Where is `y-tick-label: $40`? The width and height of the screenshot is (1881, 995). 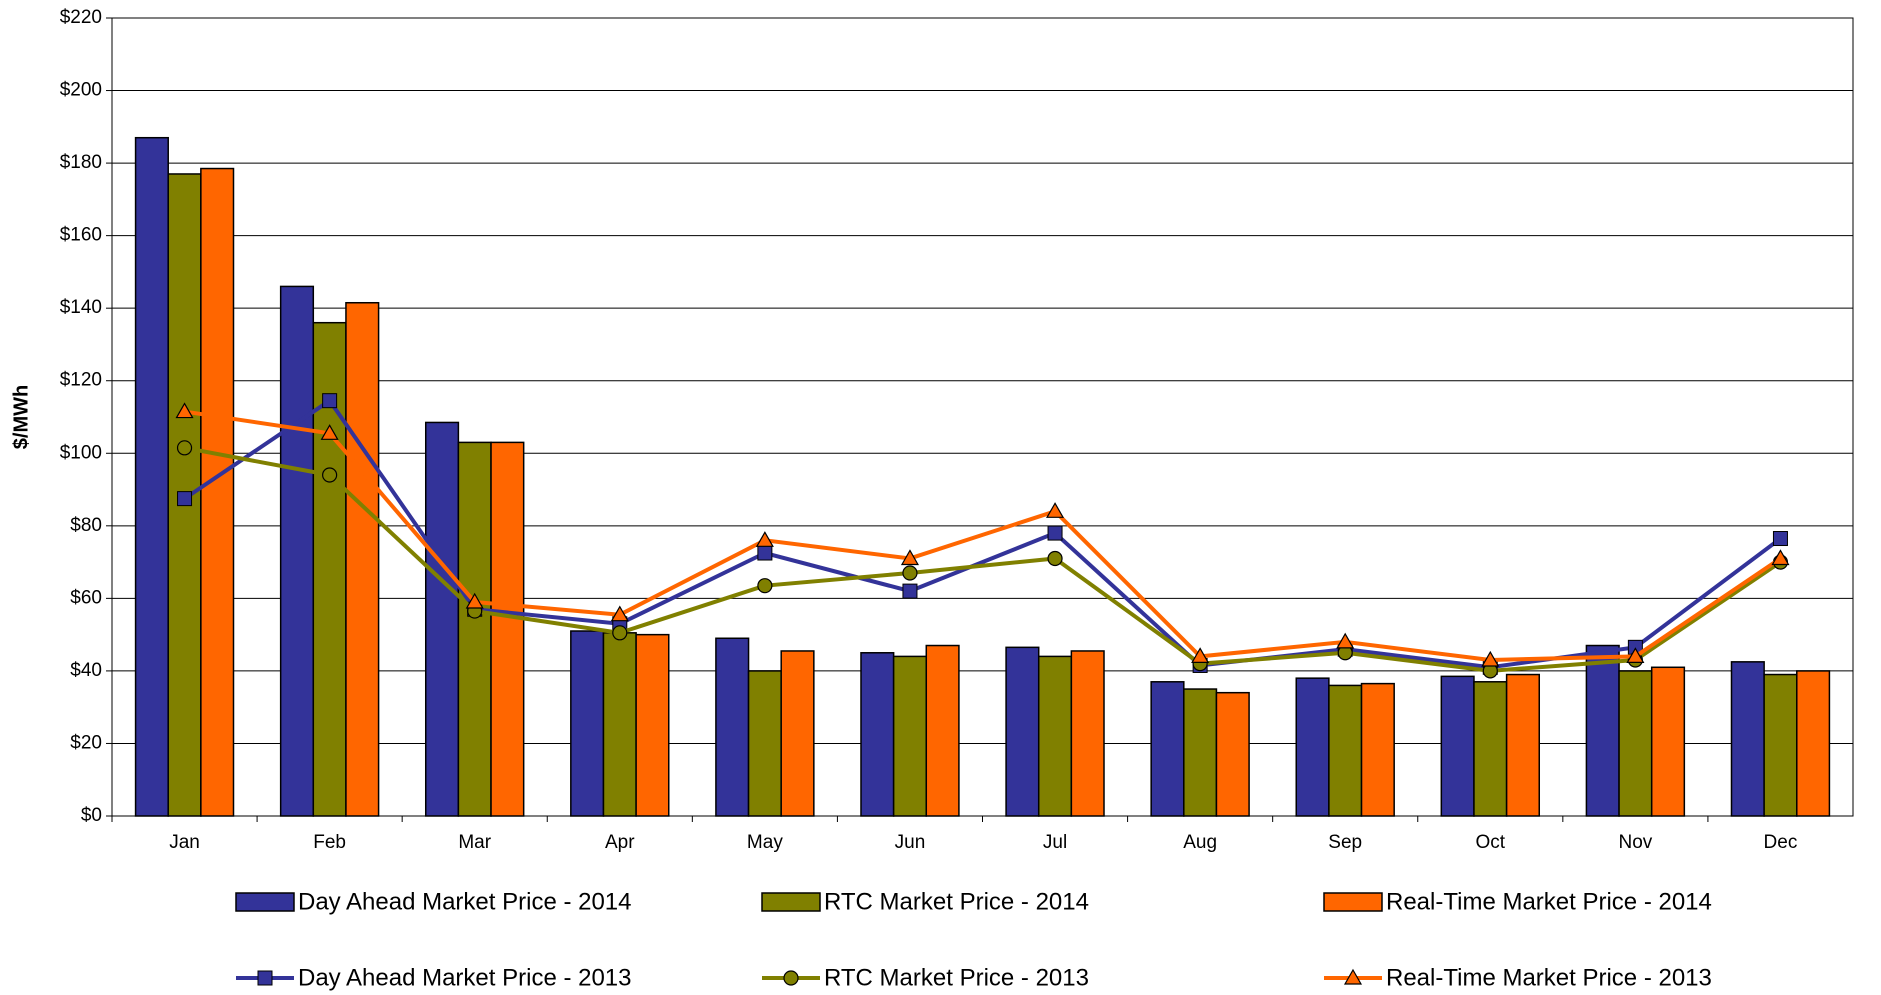
y-tick-label: $40 is located at coordinates (86, 670).